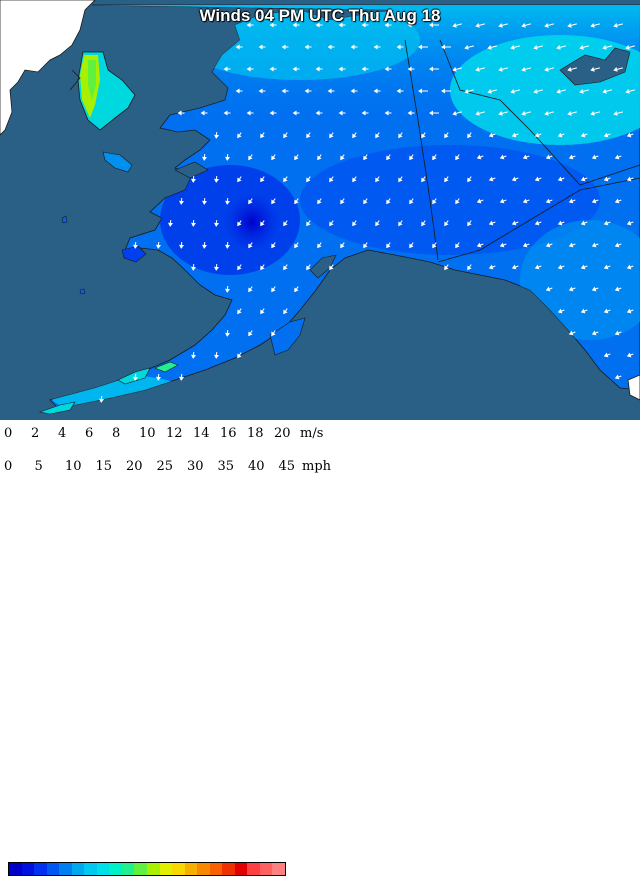 The image size is (640, 876). What do you see at coordinates (226, 466) in the screenshot?
I see `mph-tick-label: 35` at bounding box center [226, 466].